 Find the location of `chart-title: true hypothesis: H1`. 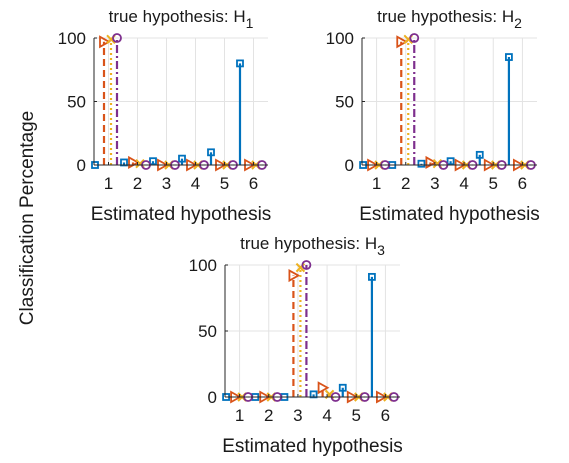

chart-title: true hypothesis: H1 is located at coordinates (181, 19).